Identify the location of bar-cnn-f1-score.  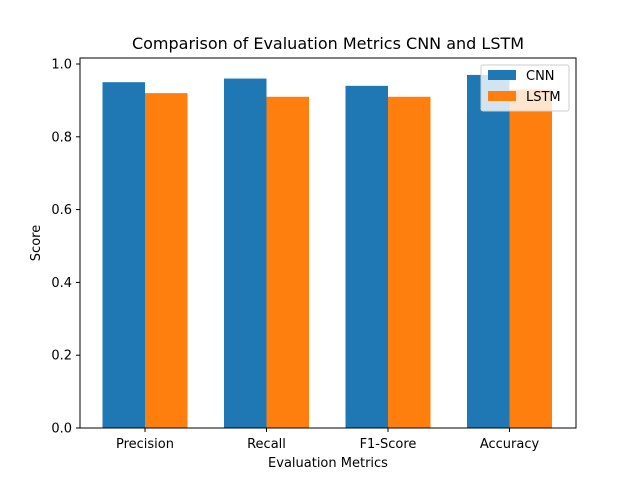
(366, 256).